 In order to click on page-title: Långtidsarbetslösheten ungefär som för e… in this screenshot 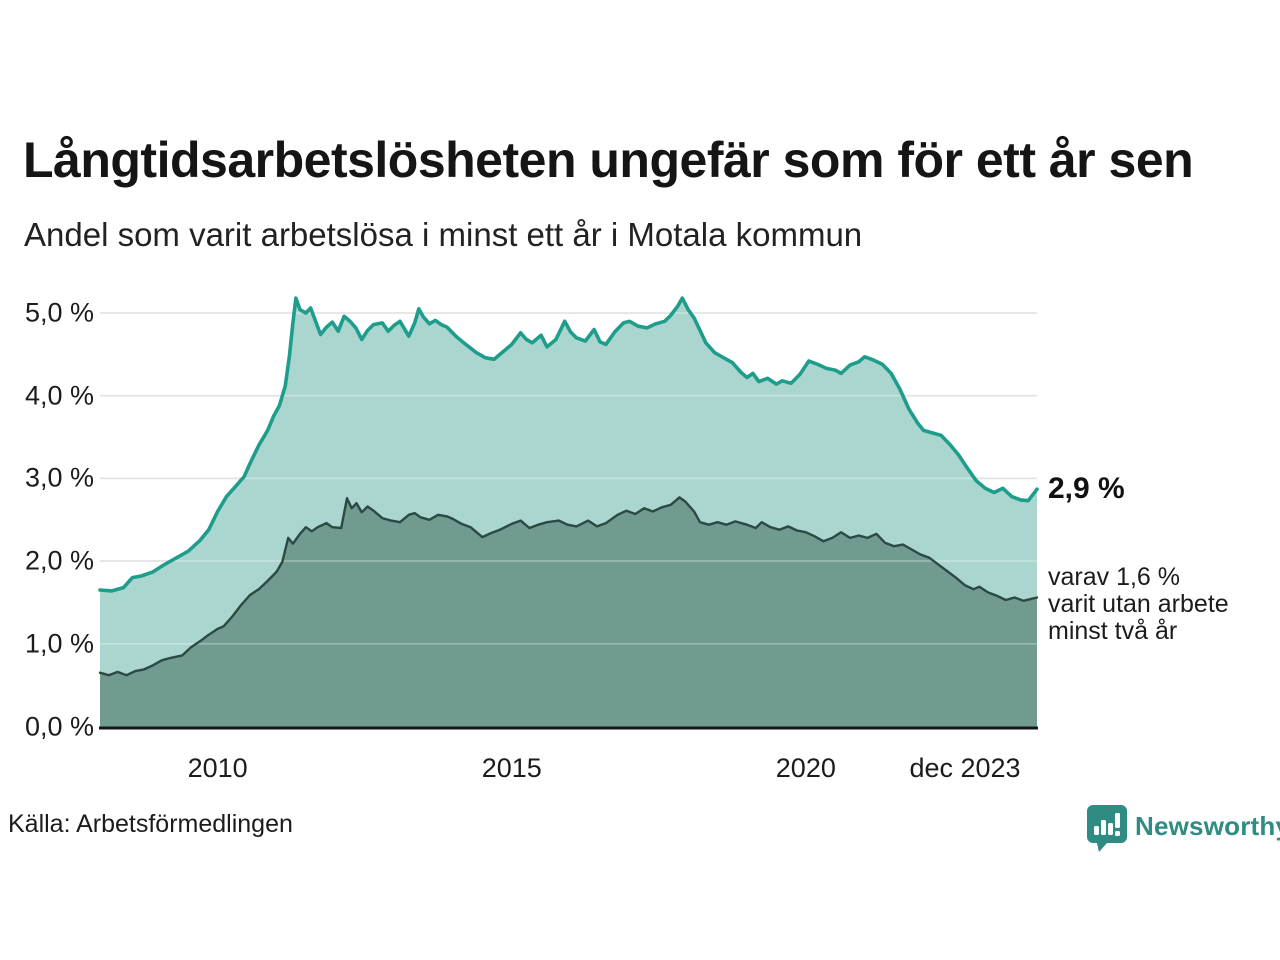, I will do `click(608, 160)`.